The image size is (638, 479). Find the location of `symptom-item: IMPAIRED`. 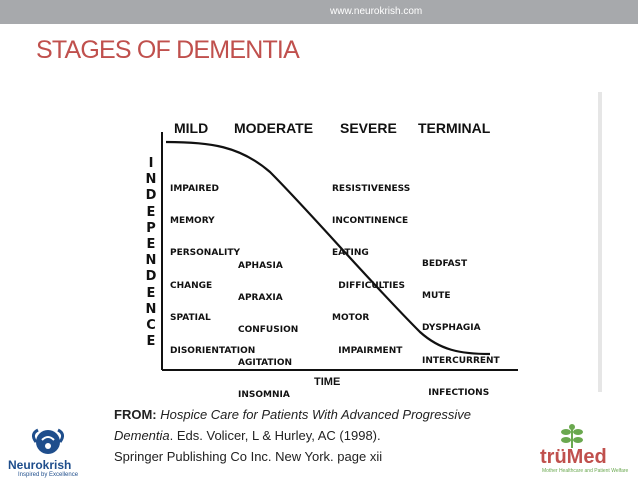

symptom-item: IMPAIRED is located at coordinates (194, 188).